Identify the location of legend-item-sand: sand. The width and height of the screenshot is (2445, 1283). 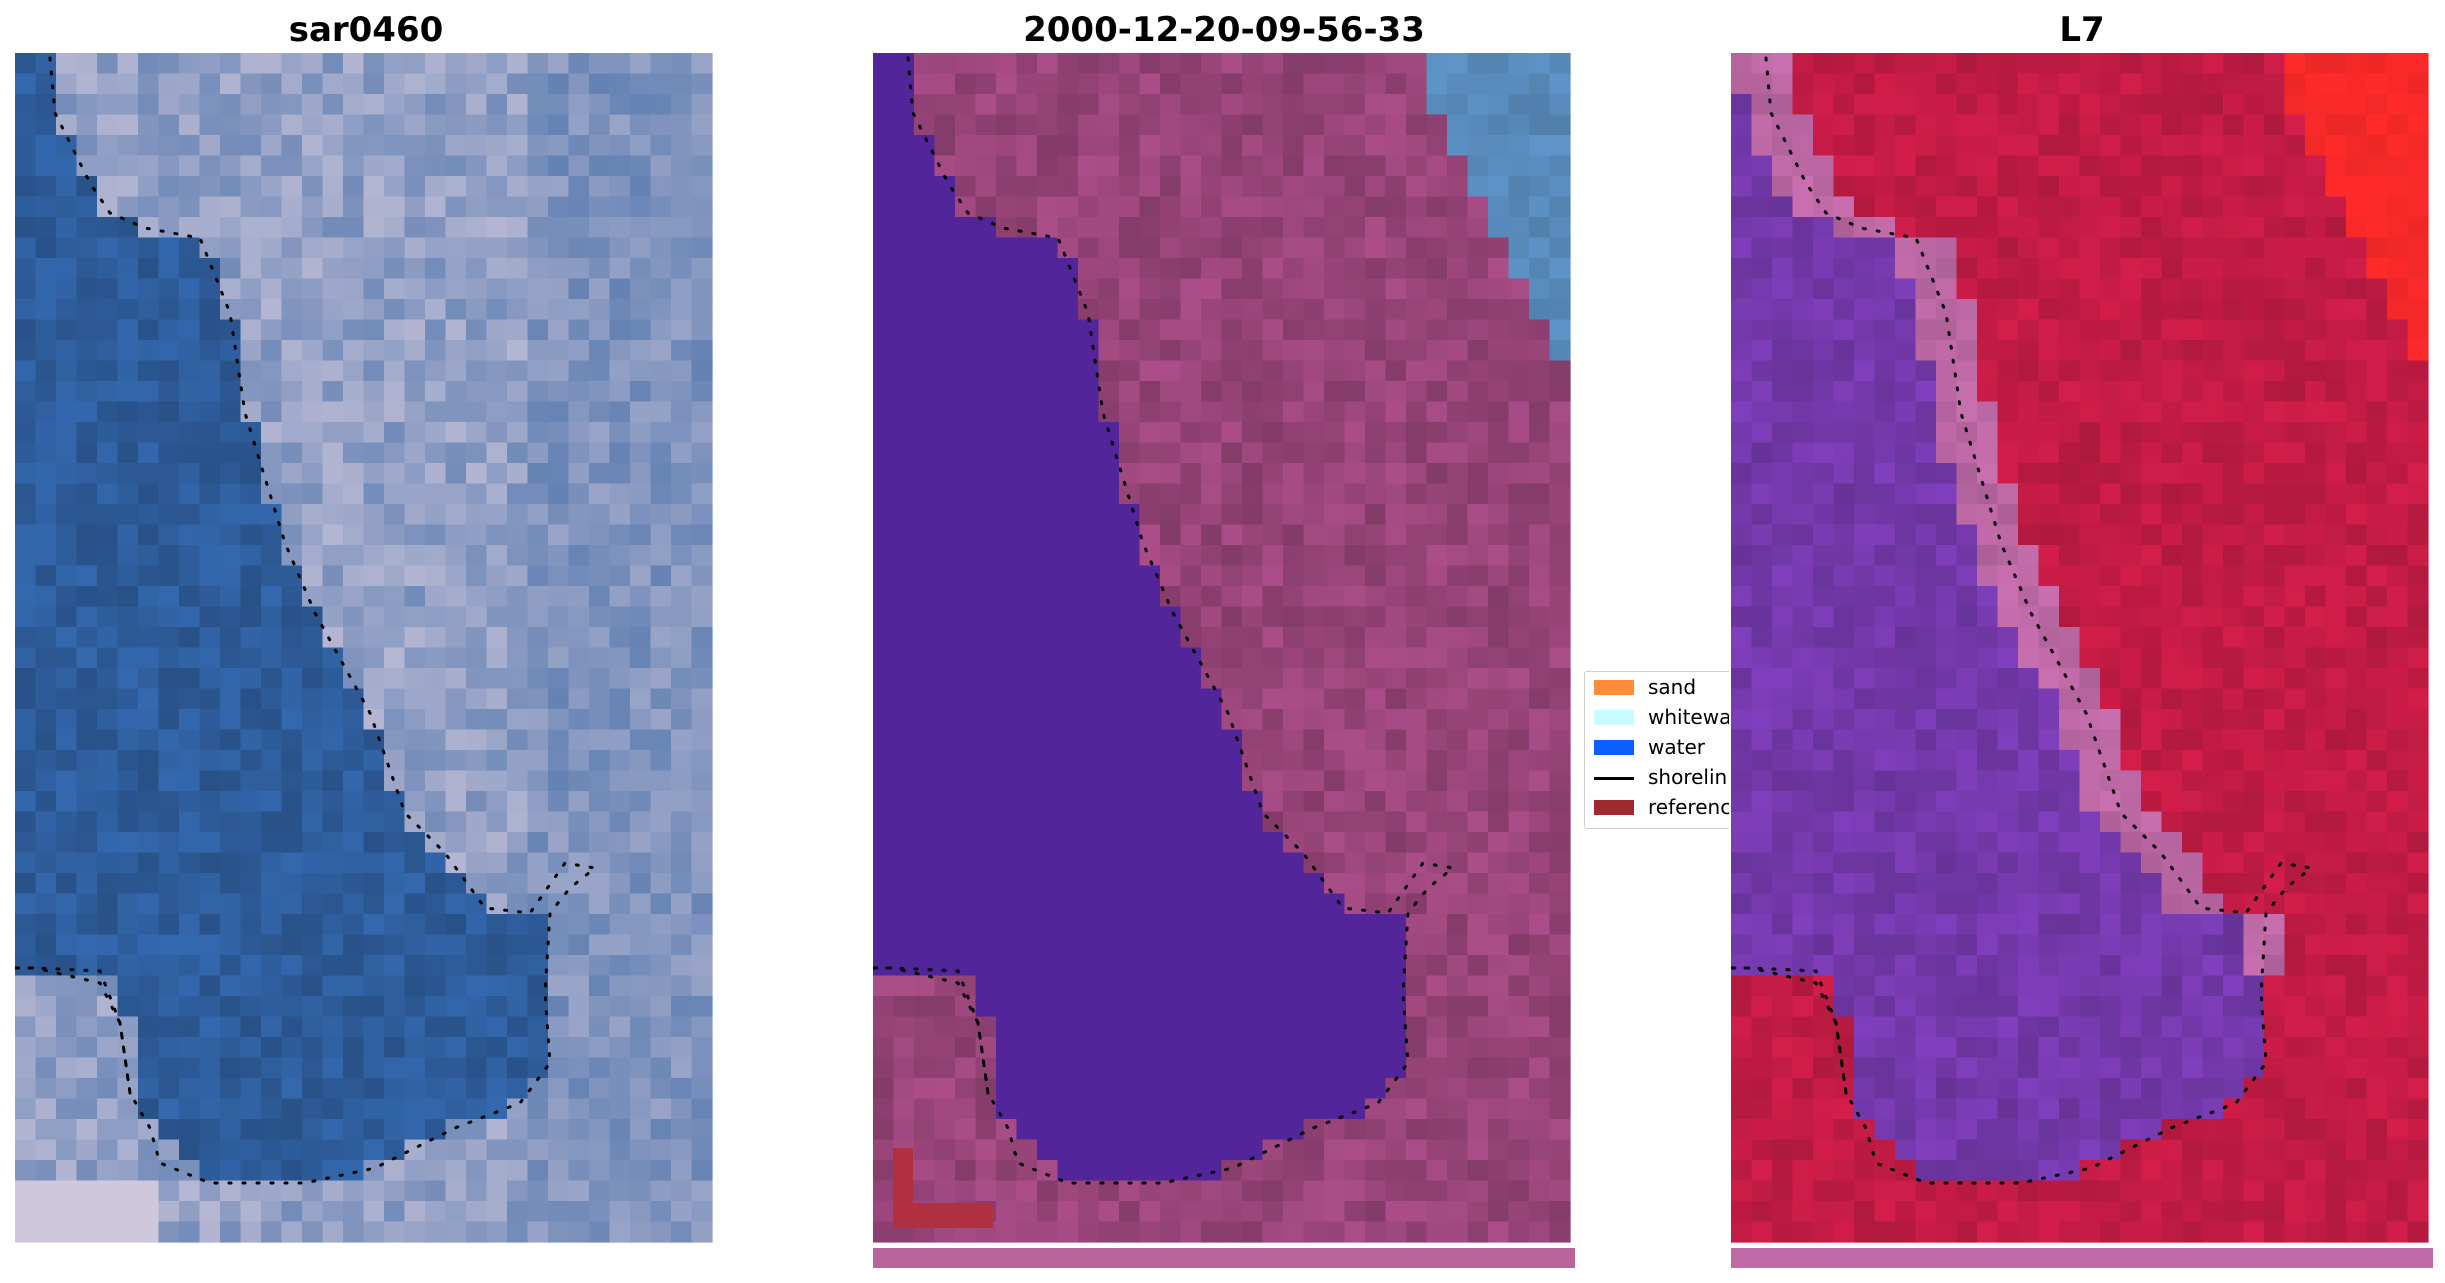
(1660, 687).